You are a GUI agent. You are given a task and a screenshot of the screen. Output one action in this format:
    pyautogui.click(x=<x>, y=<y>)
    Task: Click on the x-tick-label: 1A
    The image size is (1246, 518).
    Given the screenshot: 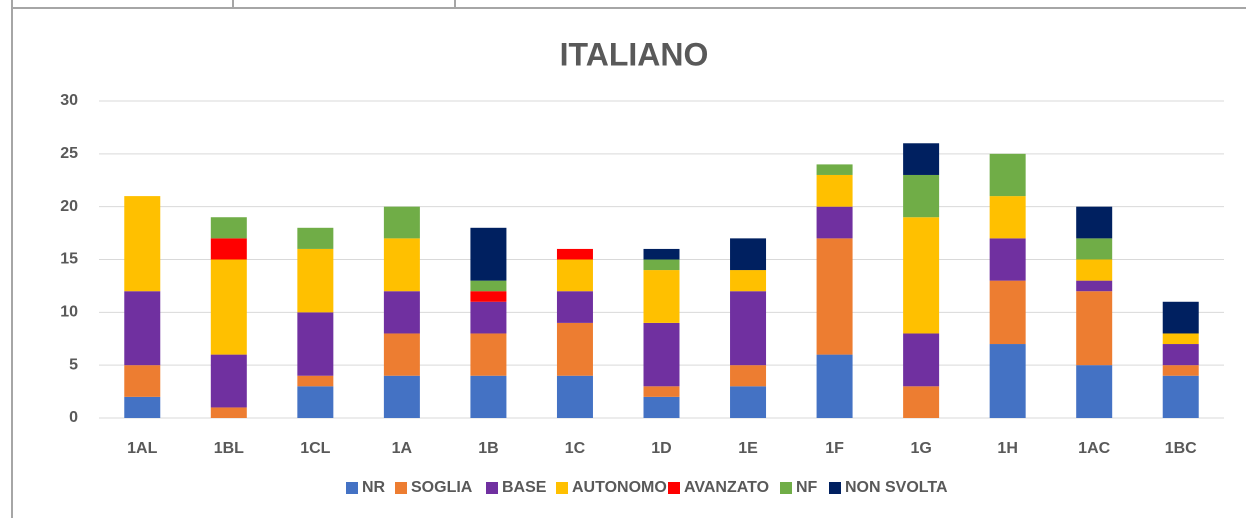 What is the action you would take?
    pyautogui.click(x=402, y=448)
    